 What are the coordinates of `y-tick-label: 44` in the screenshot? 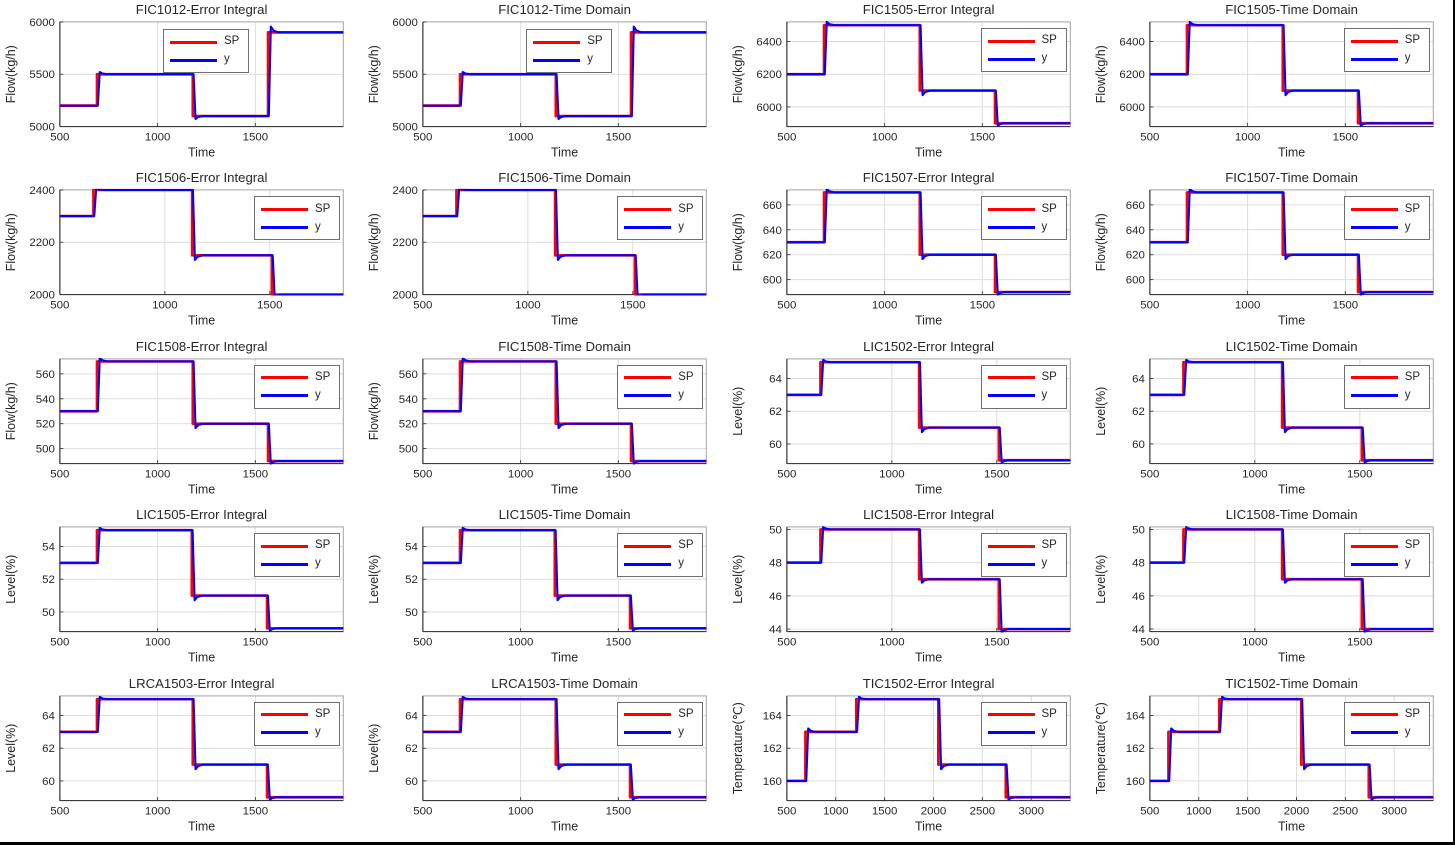 It's located at (775, 630).